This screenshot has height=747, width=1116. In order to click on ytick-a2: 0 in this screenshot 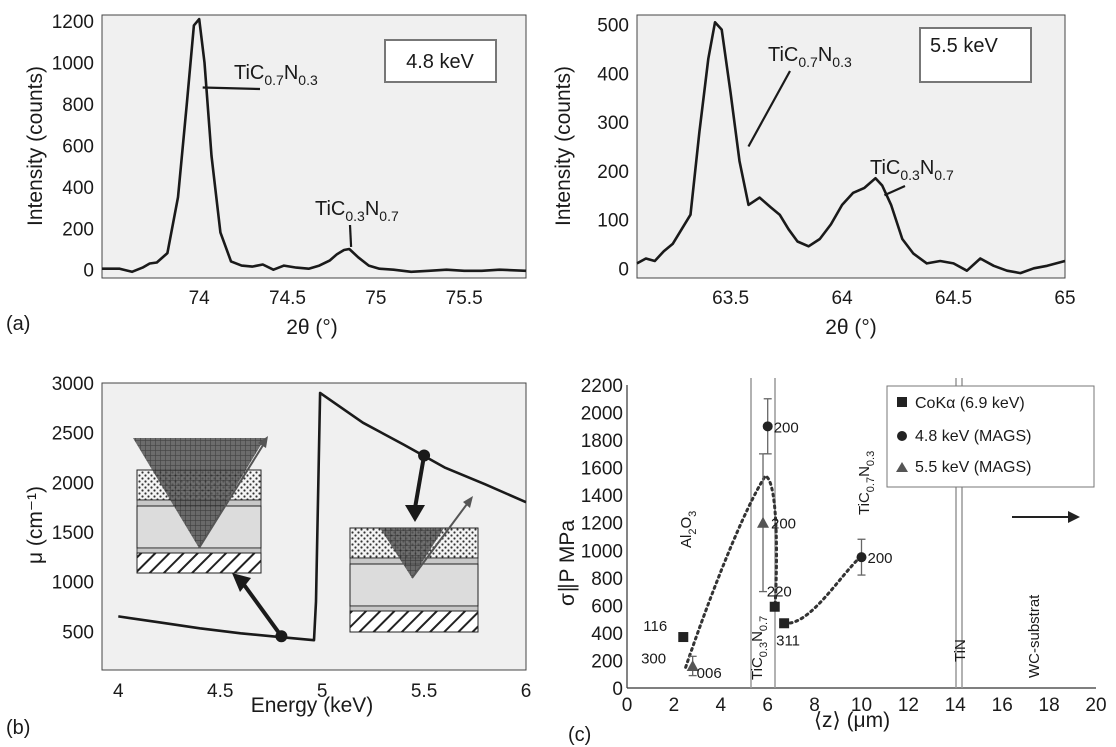, I will do `click(623, 269)`.